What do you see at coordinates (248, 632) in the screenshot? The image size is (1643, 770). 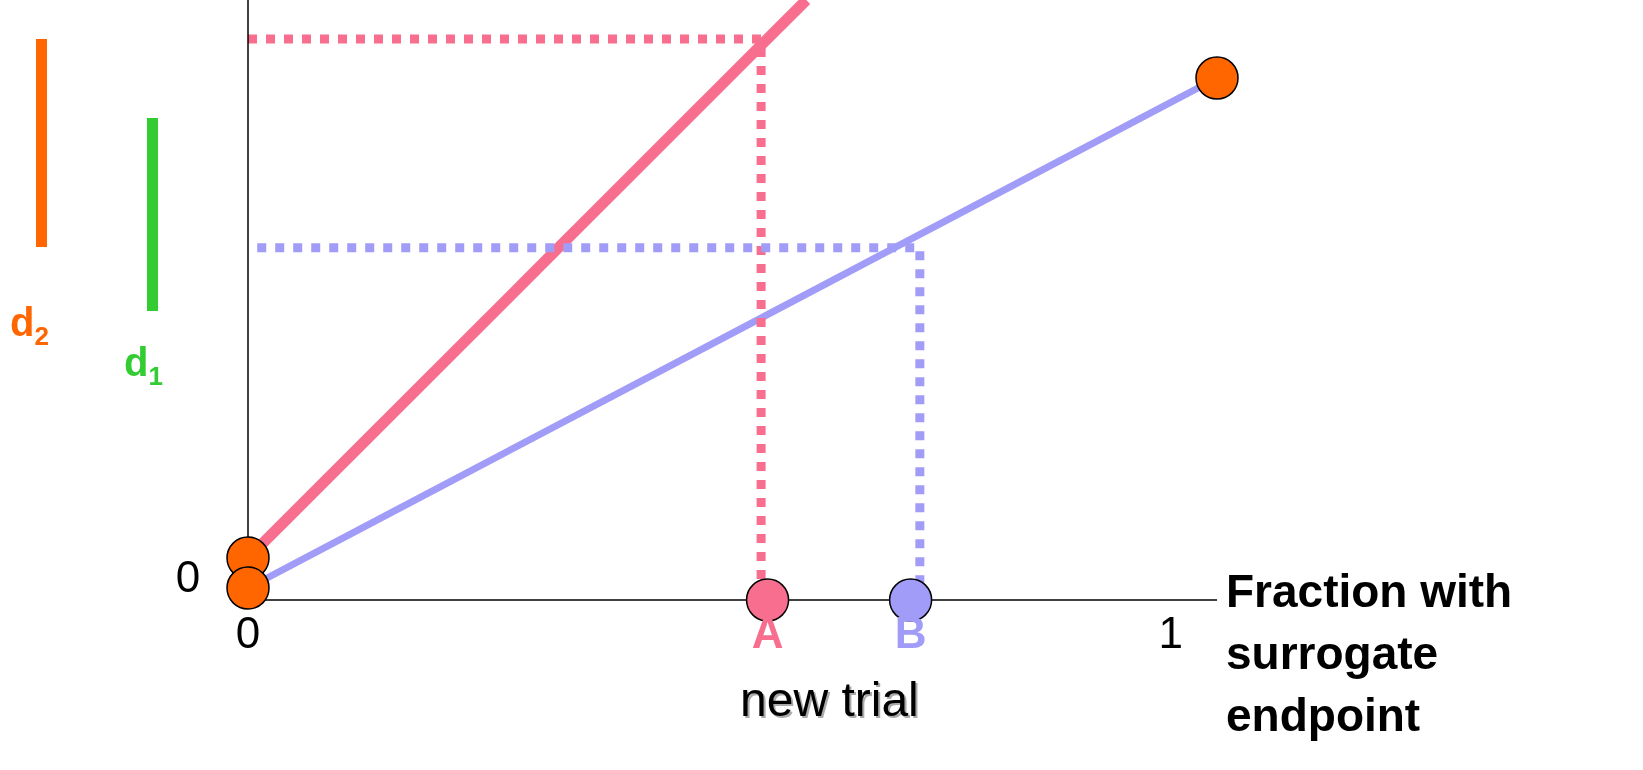 I see `x-tick-label: 0` at bounding box center [248, 632].